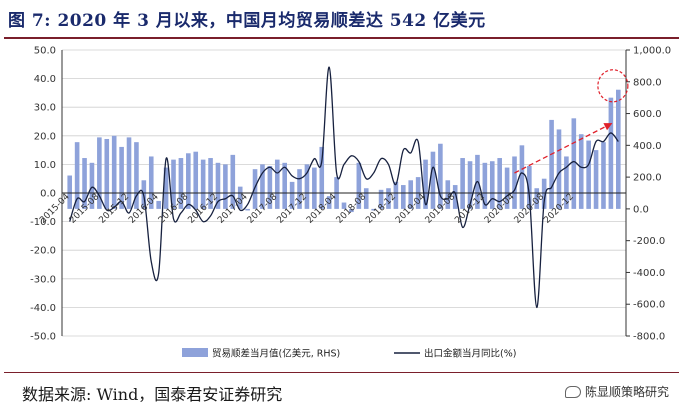  What do you see at coordinates (649, 241) in the screenshot?
I see `right-tick-label: -200.0` at bounding box center [649, 241].